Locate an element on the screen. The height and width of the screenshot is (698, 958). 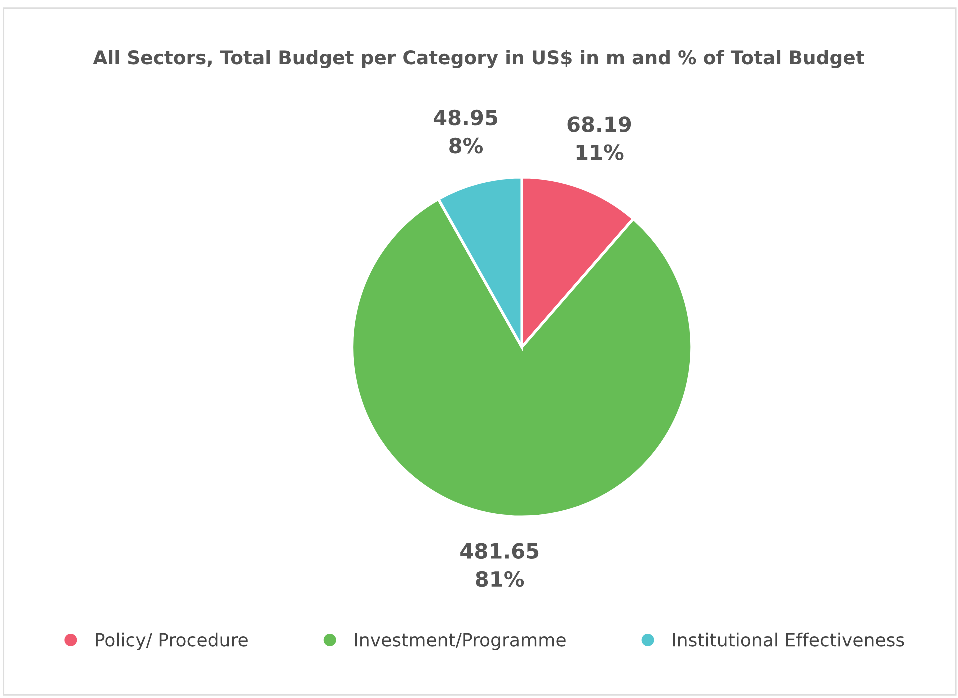
data-label: 48.95 8% is located at coordinates (466, 132).